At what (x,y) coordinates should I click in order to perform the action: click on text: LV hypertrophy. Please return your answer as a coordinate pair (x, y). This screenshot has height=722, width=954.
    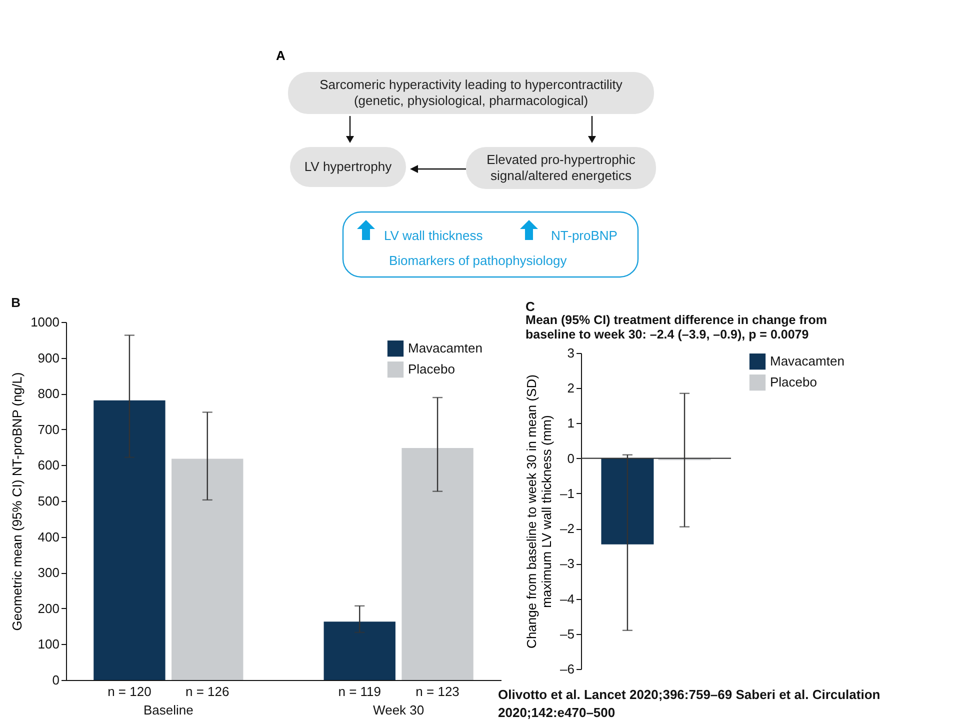
    Looking at the image, I should click on (348, 167).